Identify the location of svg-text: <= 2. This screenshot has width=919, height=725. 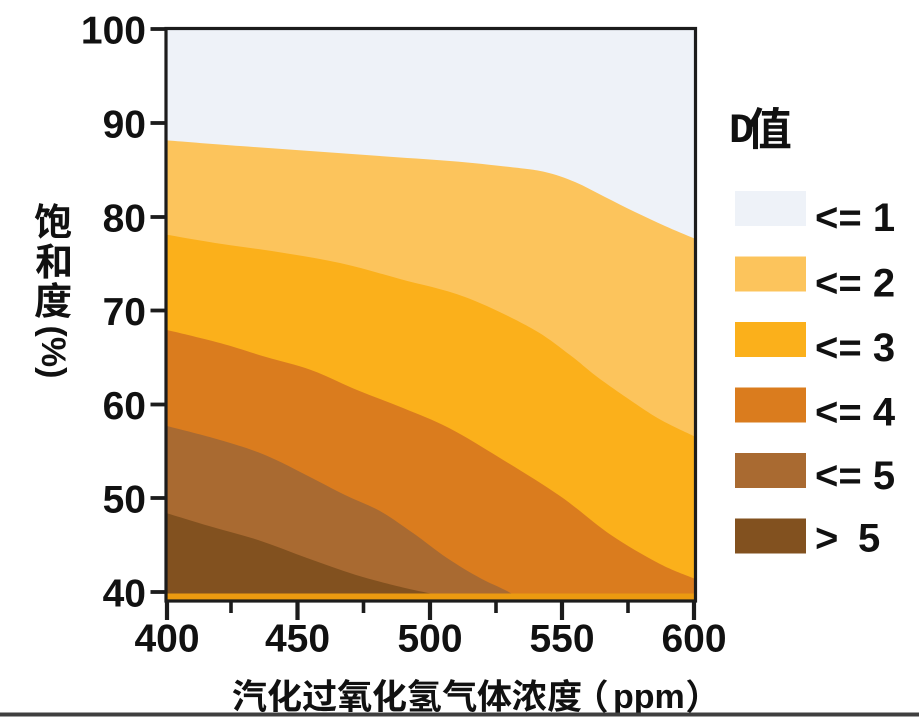
(855, 284).